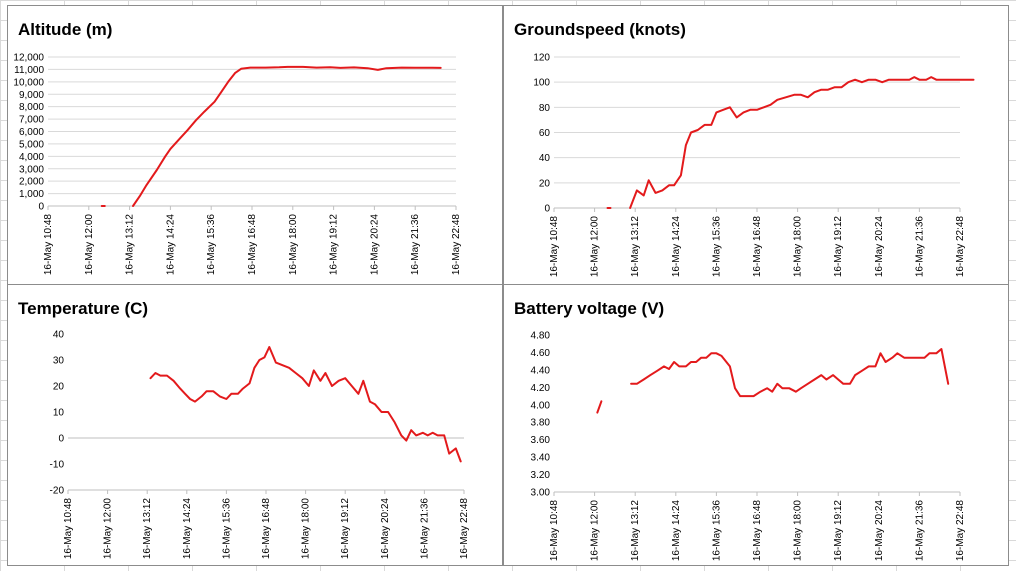 This screenshot has width=1016, height=571. I want to click on y-tick-label: 4.40, so click(541, 370).